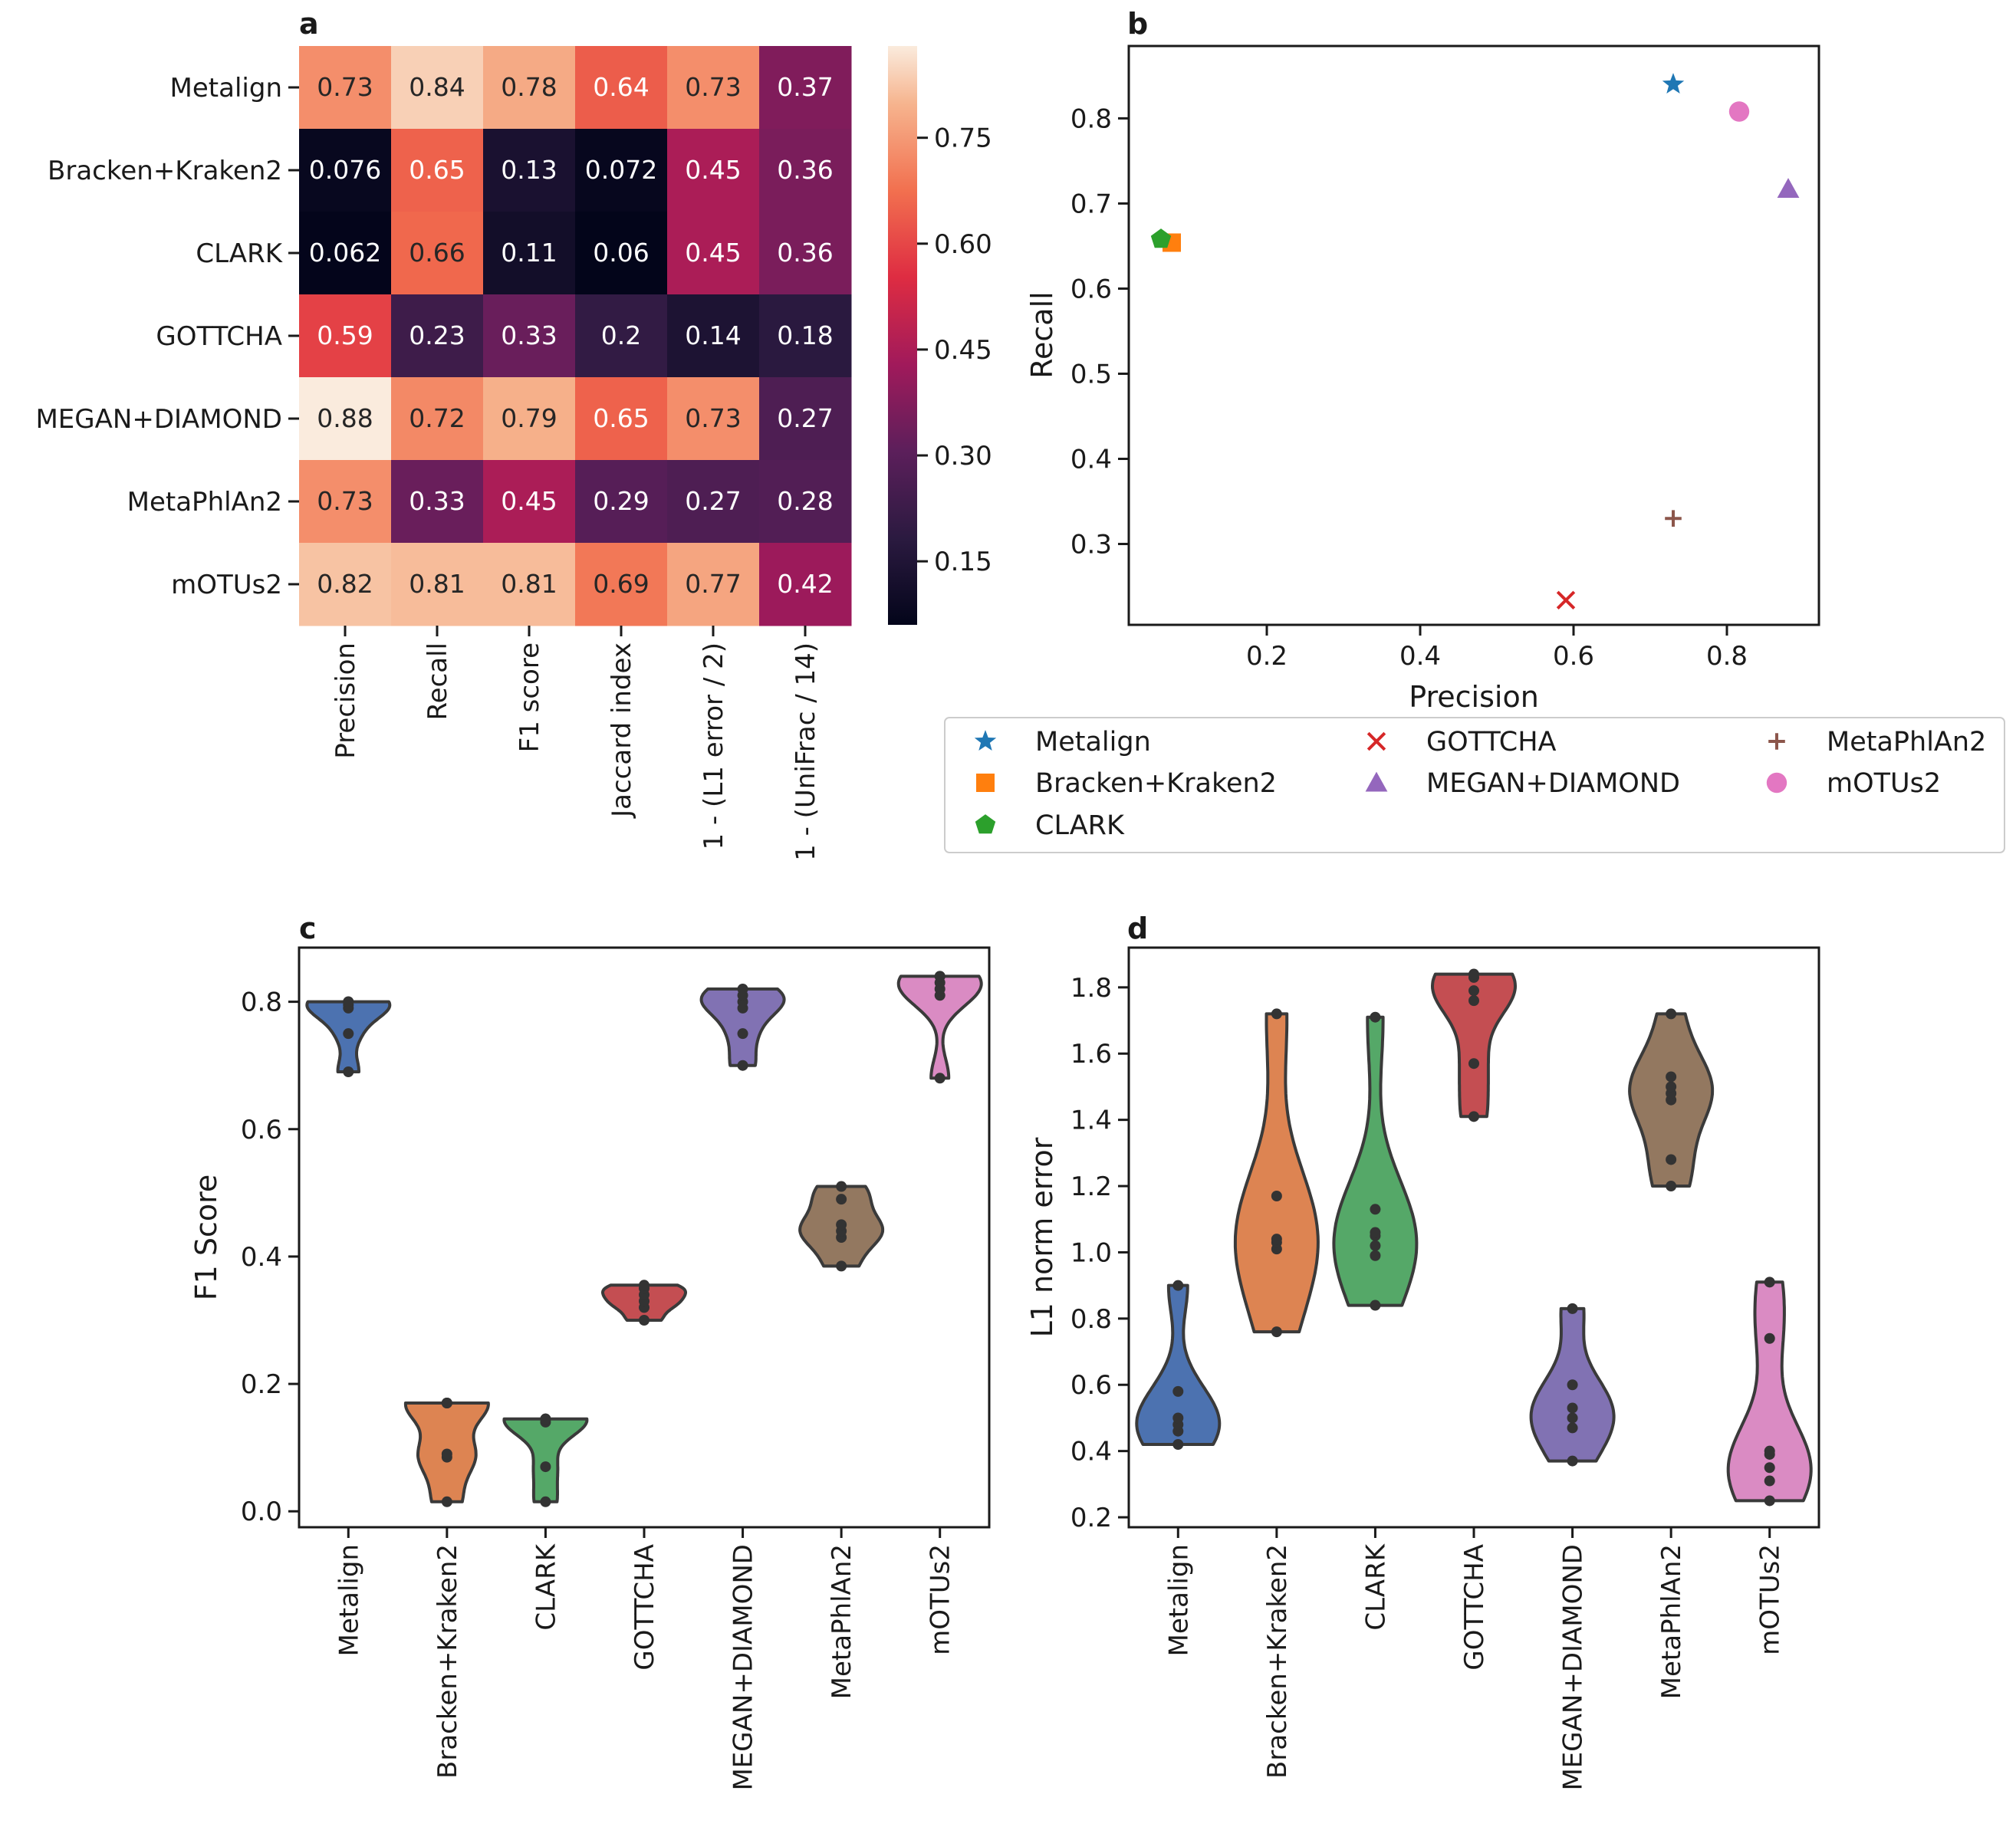 Image resolution: width=2016 pixels, height=1827 pixels. What do you see at coordinates (529, 170) in the screenshot?
I see `heatmap-cell-label: 0.13` at bounding box center [529, 170].